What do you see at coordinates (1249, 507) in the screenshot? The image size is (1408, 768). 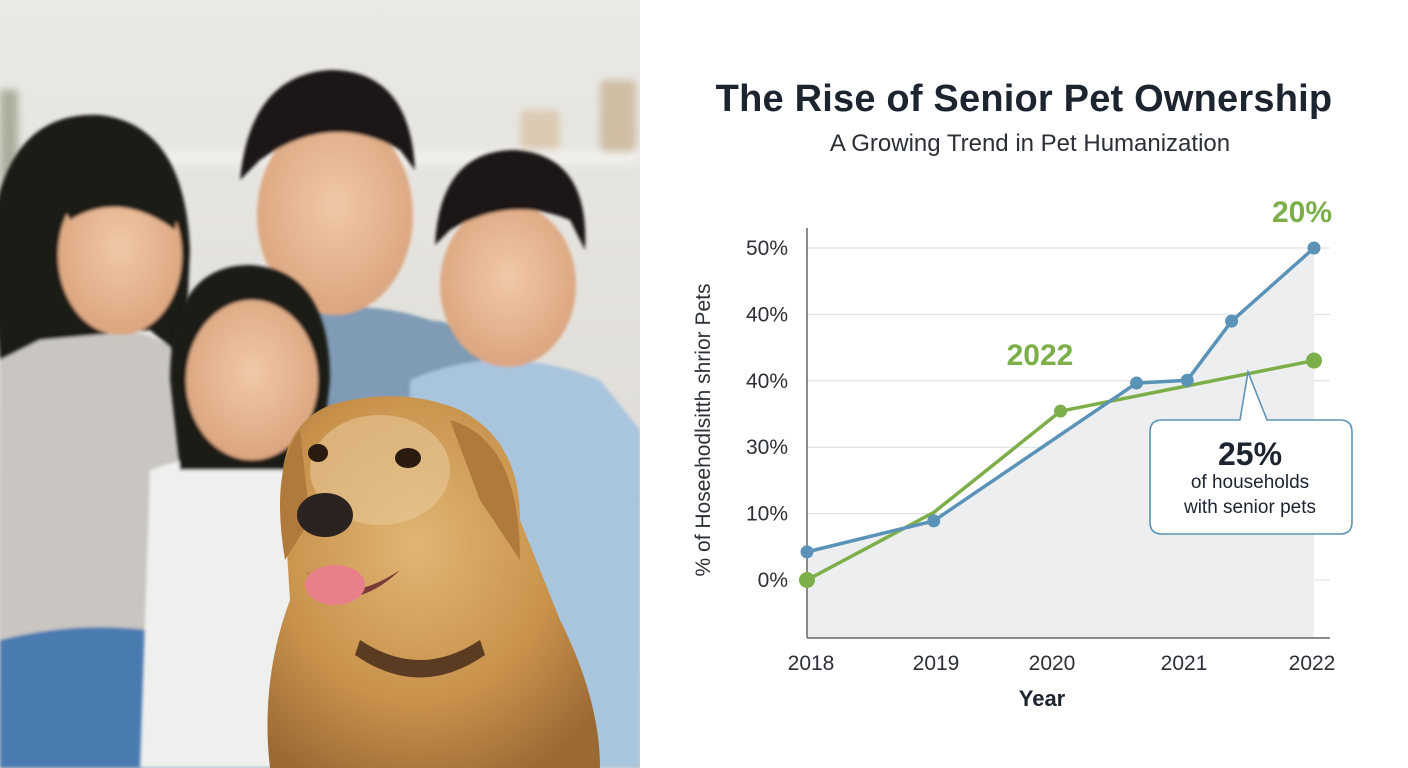 I see `callout-line-2: with senior pets` at bounding box center [1249, 507].